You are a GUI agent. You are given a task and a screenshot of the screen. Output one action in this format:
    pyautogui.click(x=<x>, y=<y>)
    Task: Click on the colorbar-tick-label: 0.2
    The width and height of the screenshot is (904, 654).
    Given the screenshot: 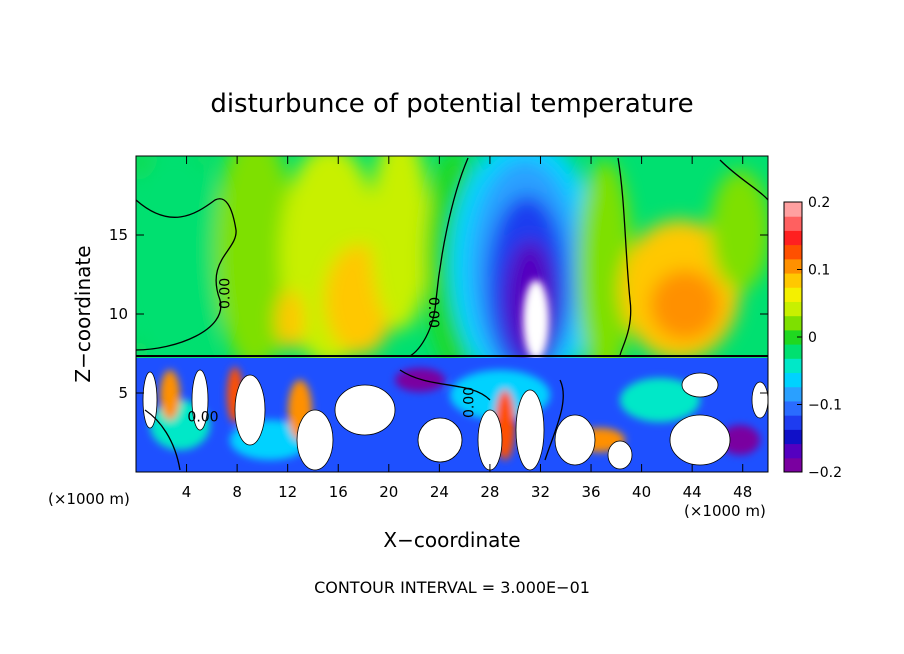 What is the action you would take?
    pyautogui.click(x=819, y=203)
    